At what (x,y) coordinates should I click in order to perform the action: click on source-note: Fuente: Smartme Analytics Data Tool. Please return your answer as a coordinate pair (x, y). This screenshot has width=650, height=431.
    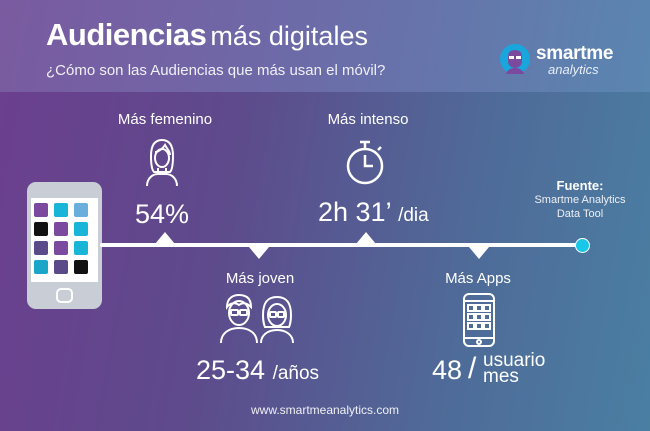
    Looking at the image, I should click on (580, 199).